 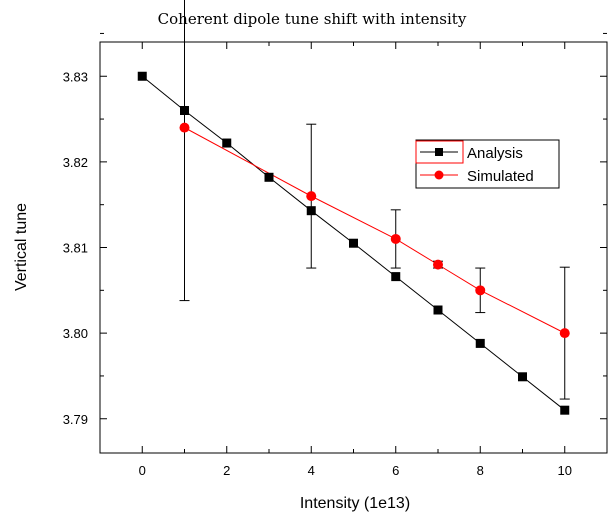 What do you see at coordinates (500, 176) in the screenshot?
I see `legend-simulated-label: Simulated` at bounding box center [500, 176].